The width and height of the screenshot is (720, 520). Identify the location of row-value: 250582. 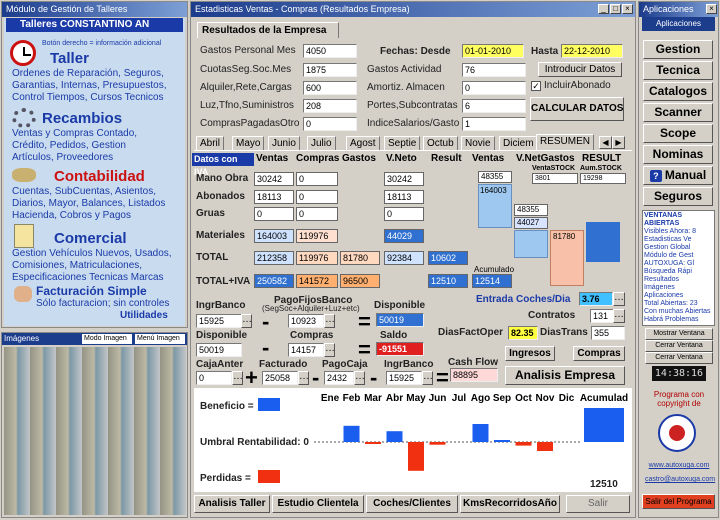
(274, 281).